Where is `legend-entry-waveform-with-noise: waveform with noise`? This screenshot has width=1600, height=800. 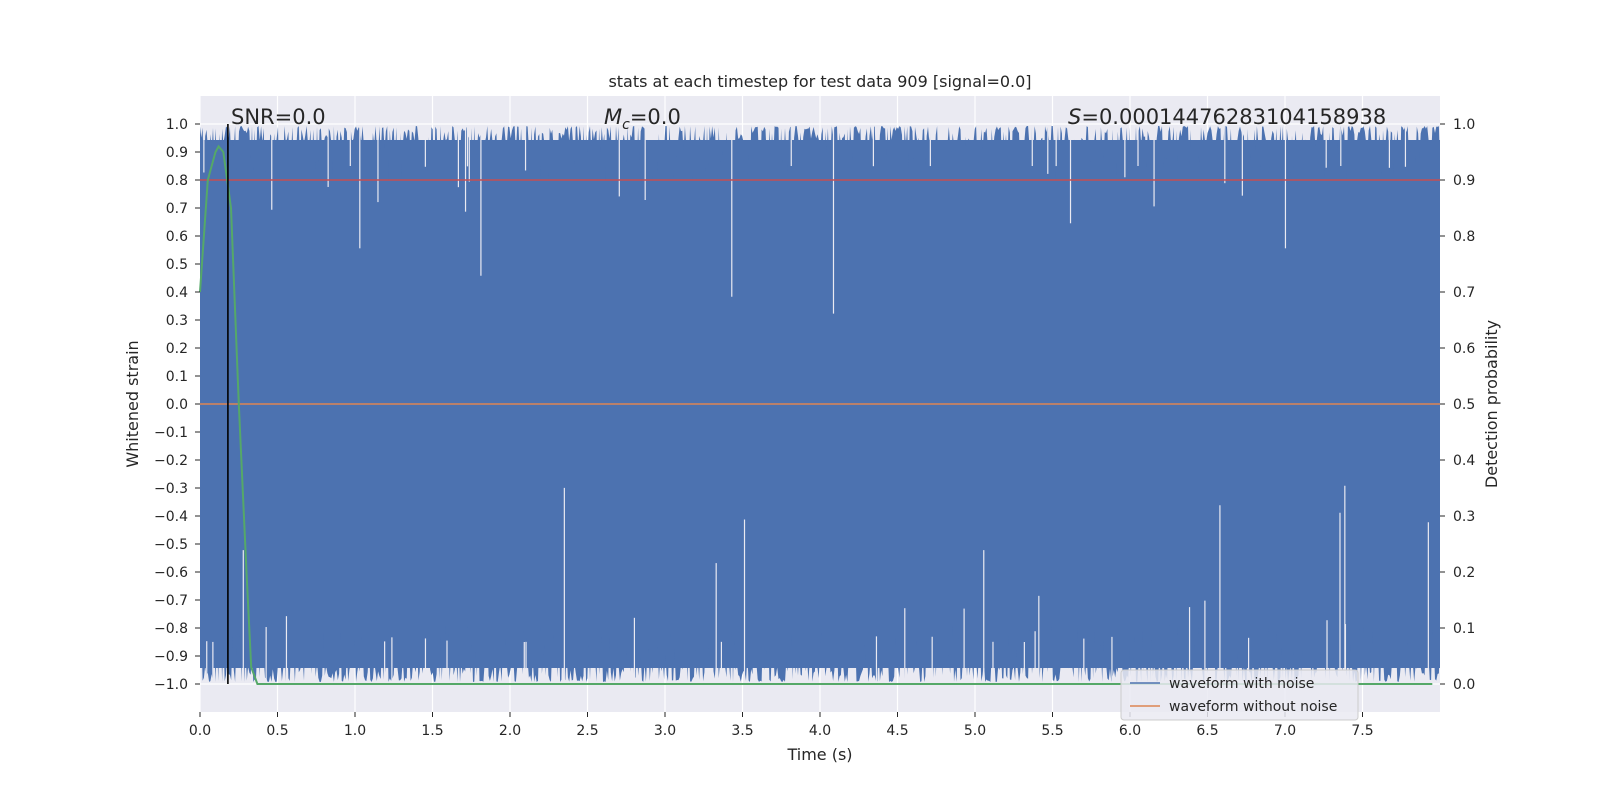 legend-entry-waveform-with-noise: waveform with noise is located at coordinates (1241, 684).